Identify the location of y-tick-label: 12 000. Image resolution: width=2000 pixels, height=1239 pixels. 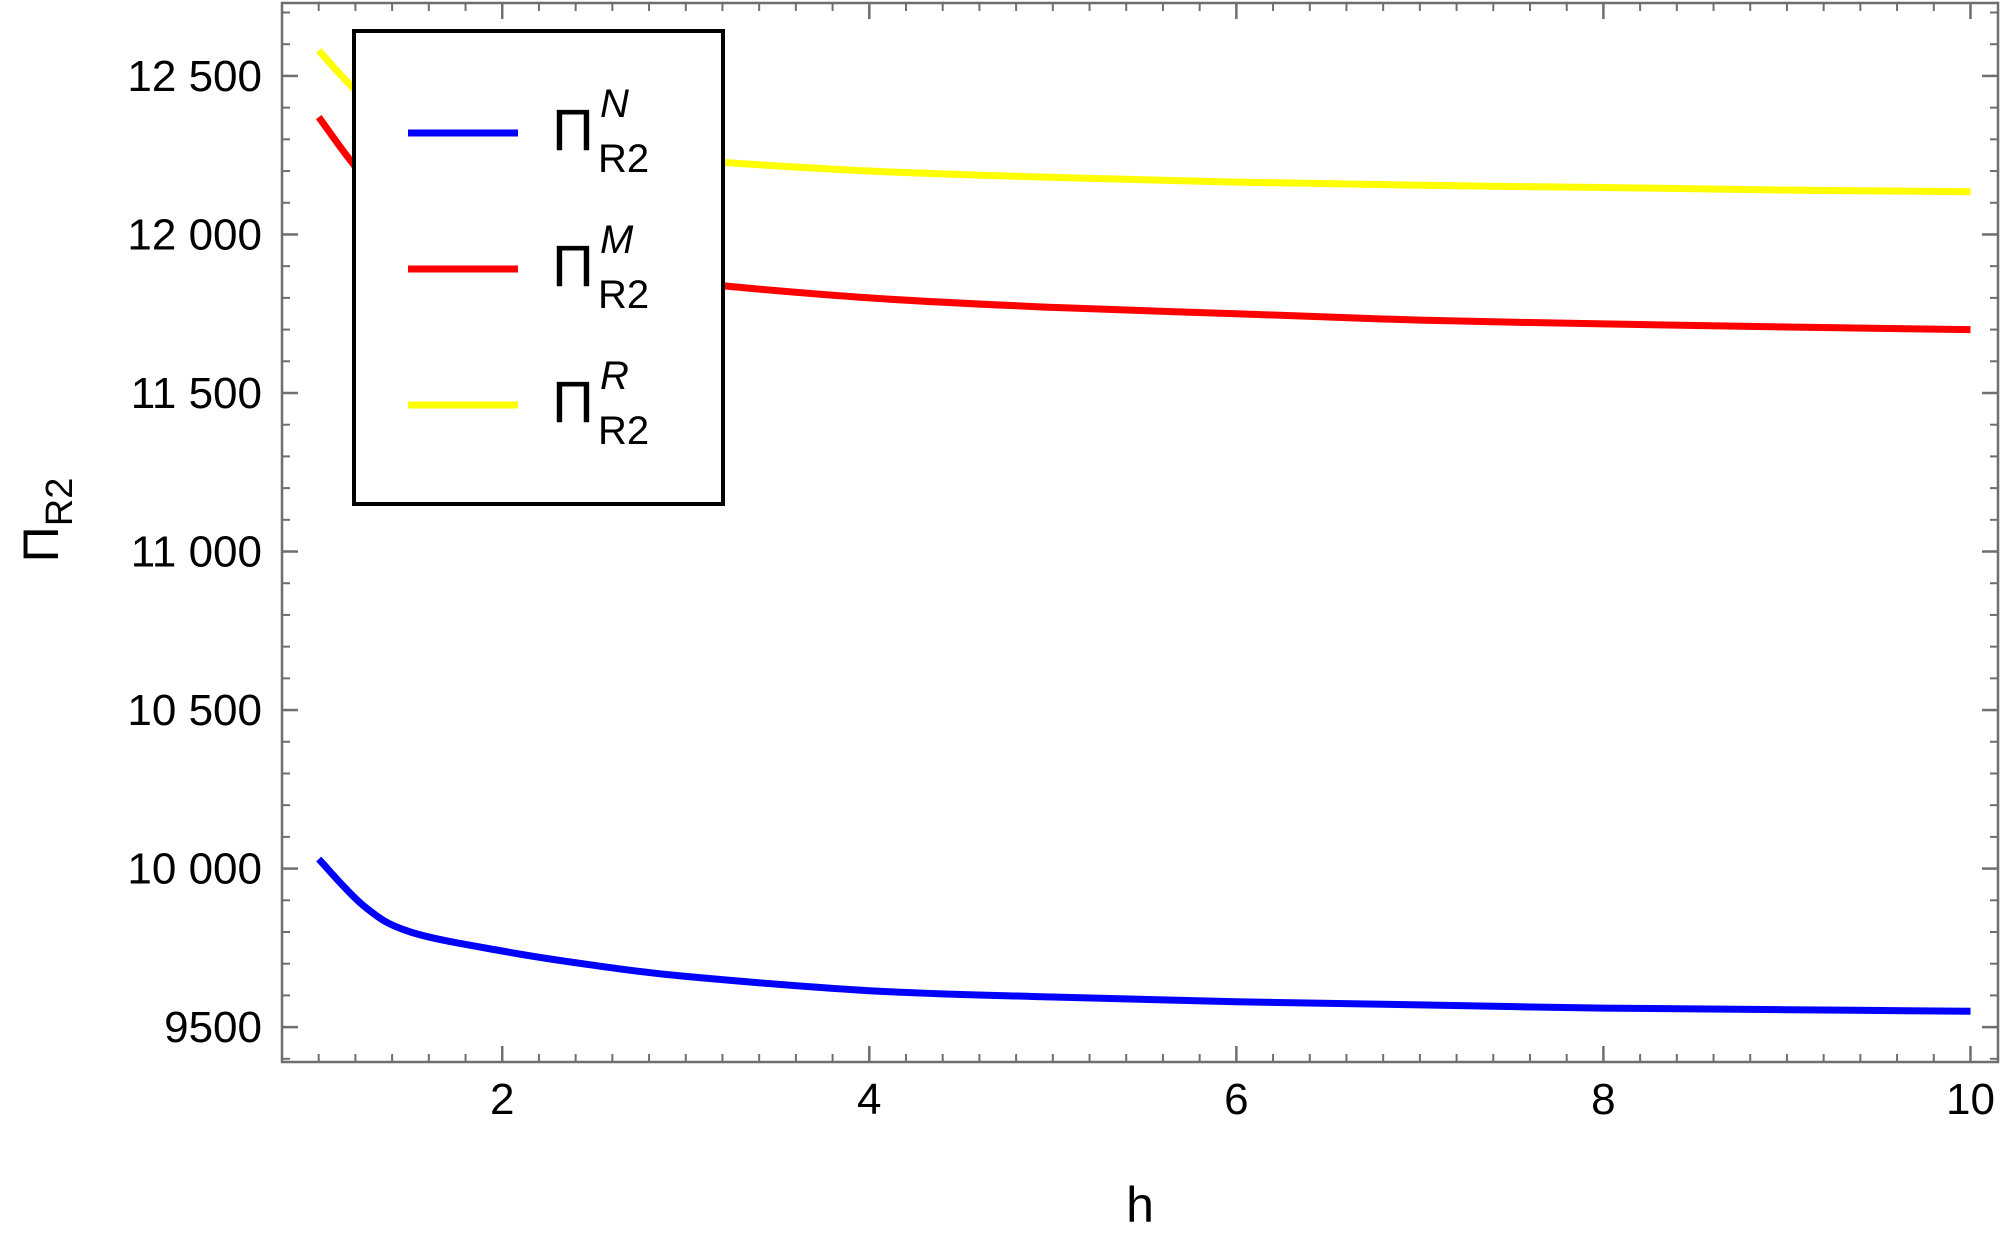
(194, 234).